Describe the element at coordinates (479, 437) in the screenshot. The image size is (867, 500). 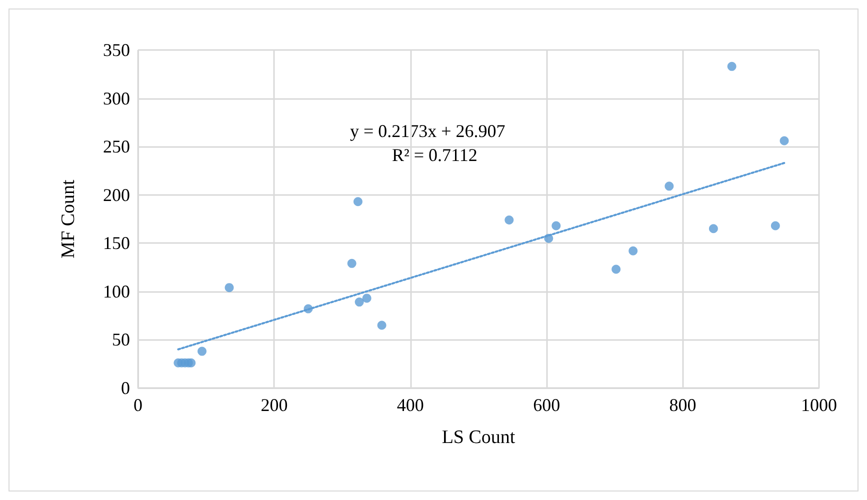
I see `x-axis-title: LS Count` at that location.